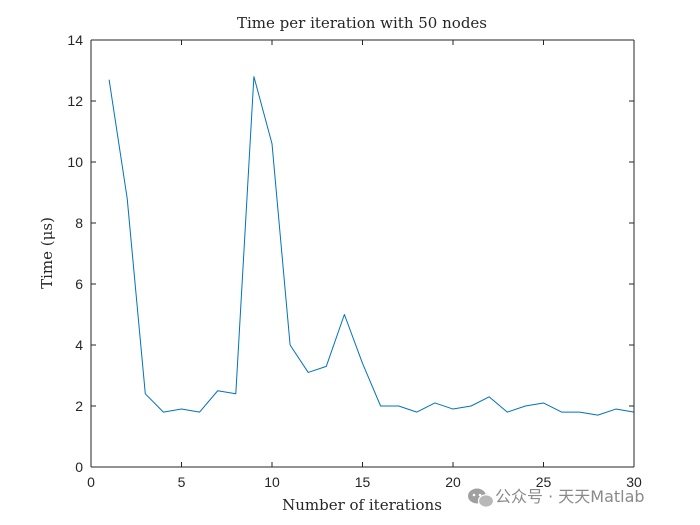 The image size is (700, 525). What do you see at coordinates (481, 498) in the screenshot?
I see `wechat-icon` at bounding box center [481, 498].